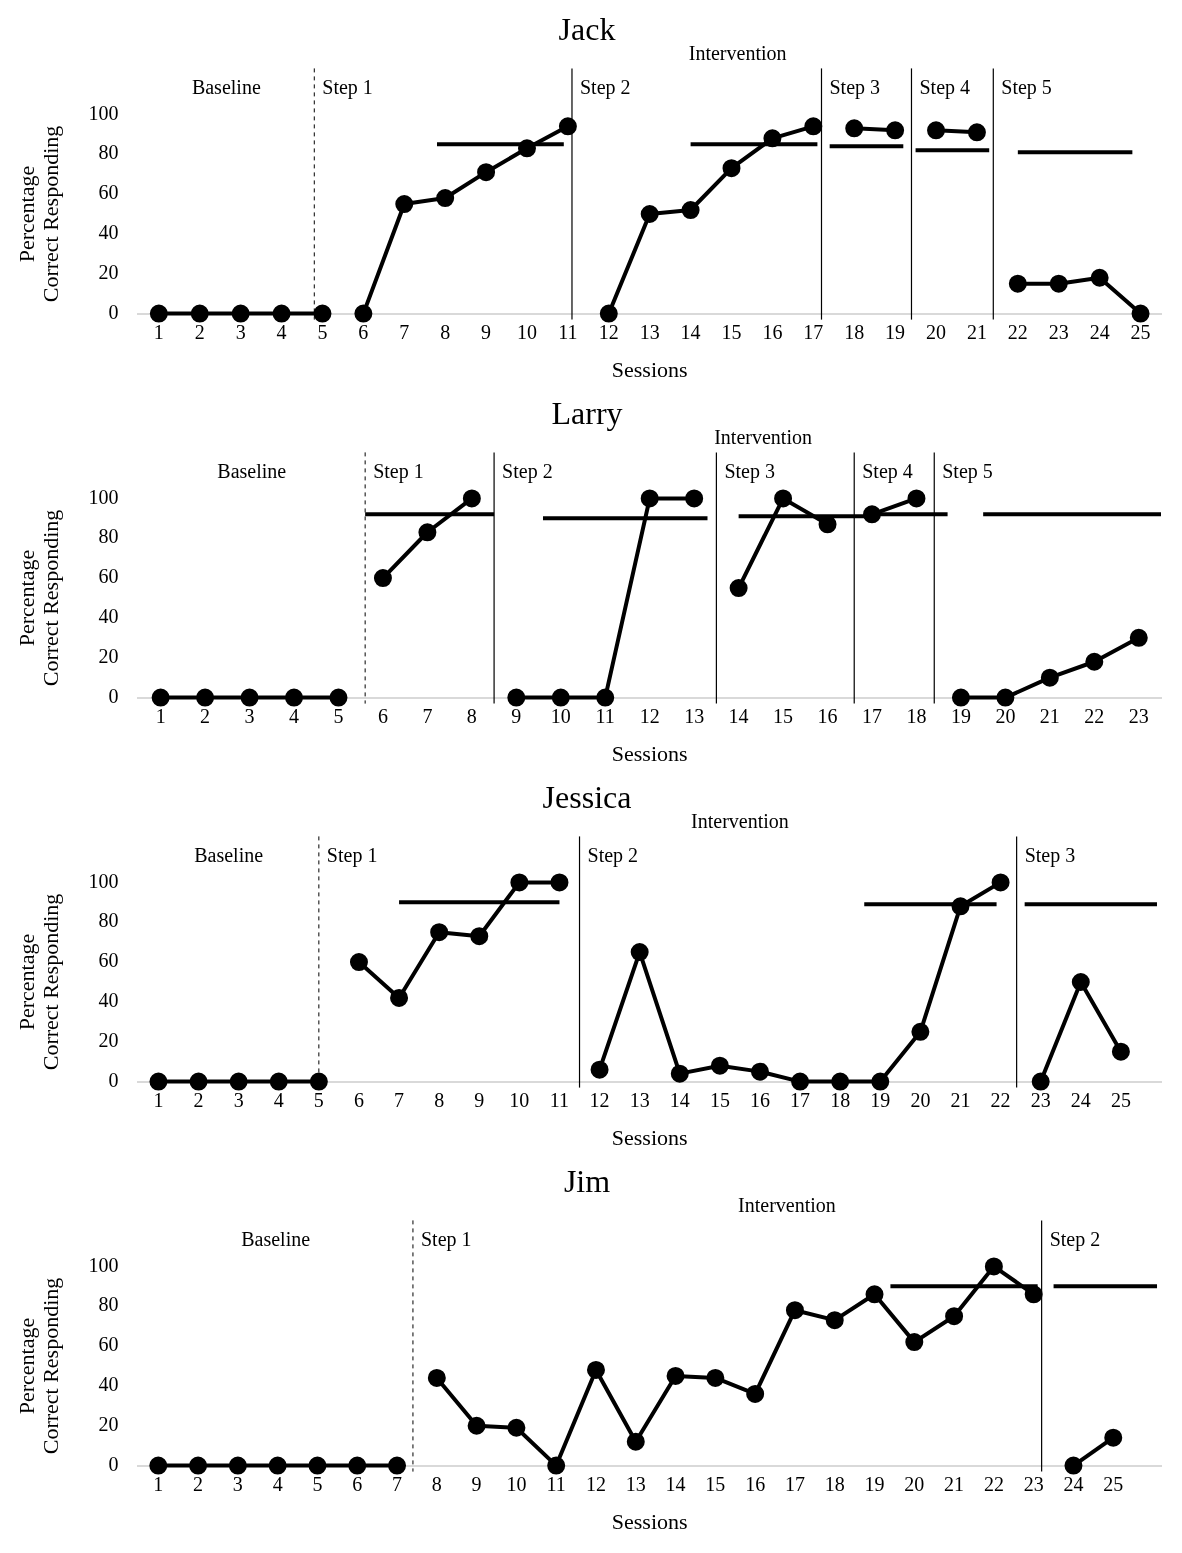 The width and height of the screenshot is (1182, 1553). I want to click on chart-title: Jessica, so click(587, 796).